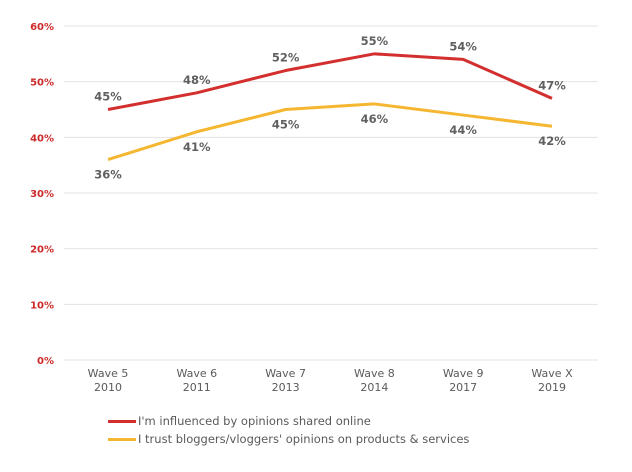 The height and width of the screenshot is (472, 632). What do you see at coordinates (374, 373) in the screenshot?
I see `x-tick-label: Wave 8` at bounding box center [374, 373].